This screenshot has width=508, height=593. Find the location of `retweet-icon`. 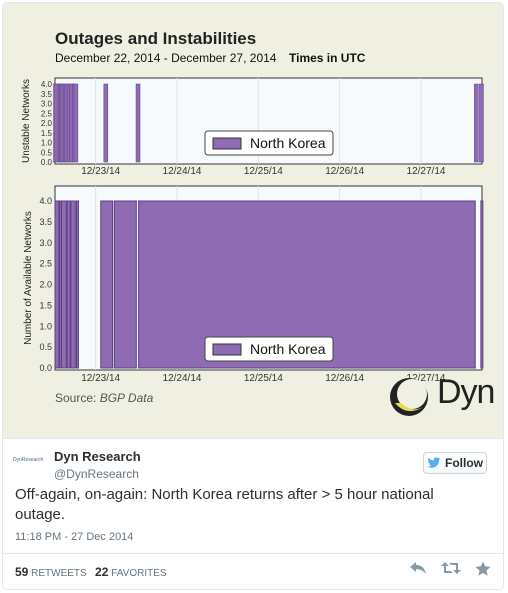

retweet-icon is located at coordinates (451, 568).